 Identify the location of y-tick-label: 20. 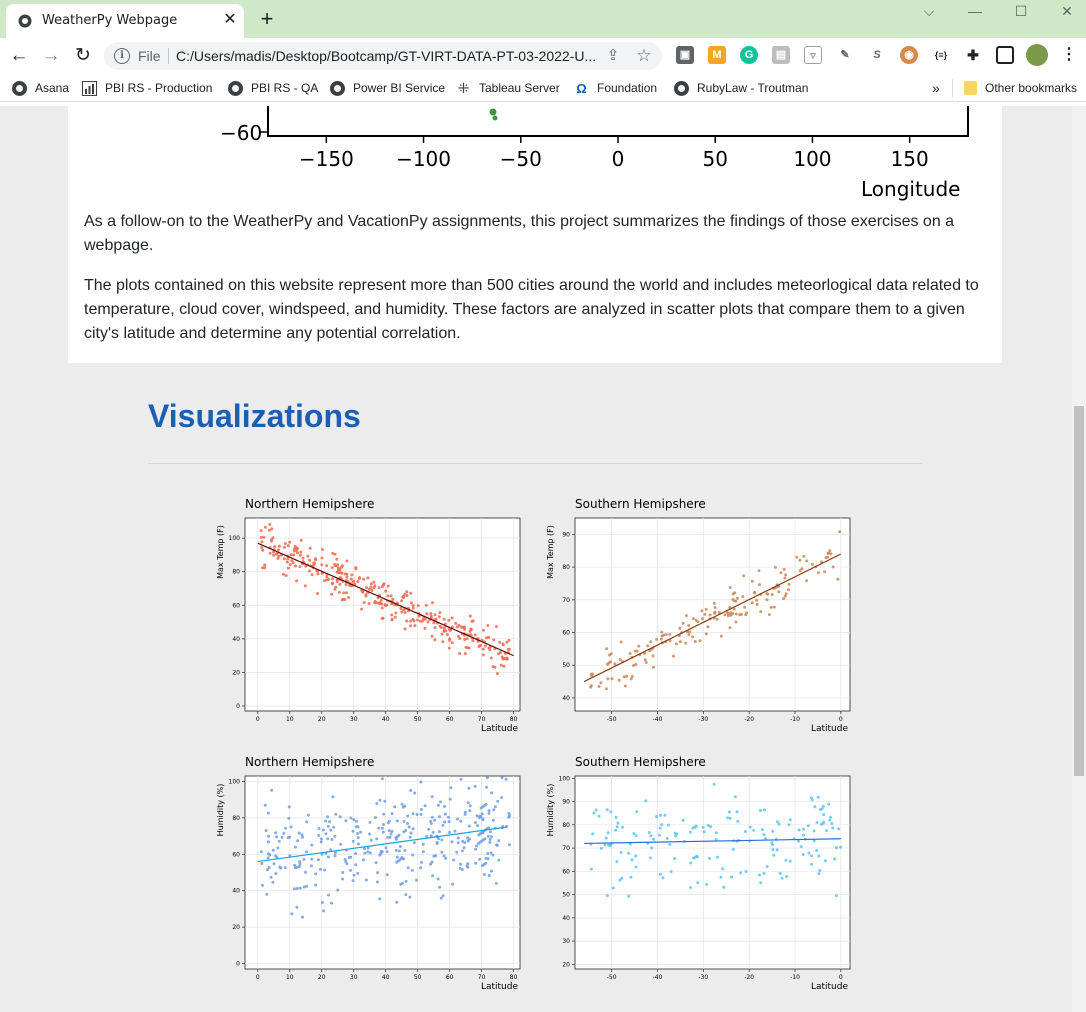
(236, 672).